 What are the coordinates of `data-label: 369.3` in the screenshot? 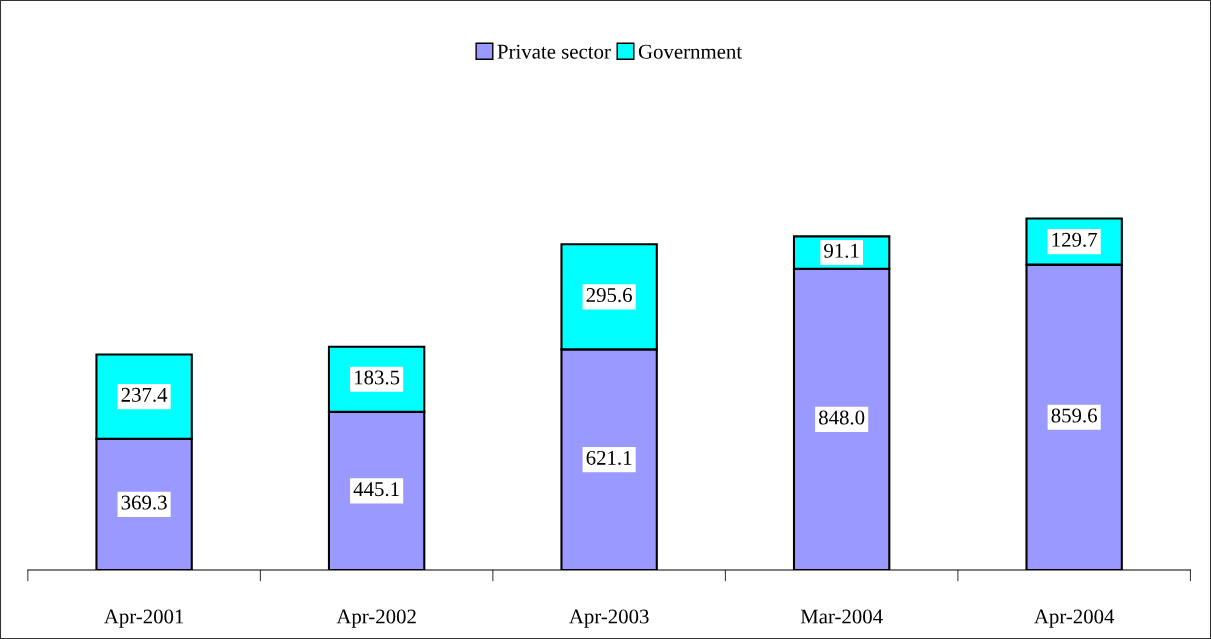 It's located at (144, 502).